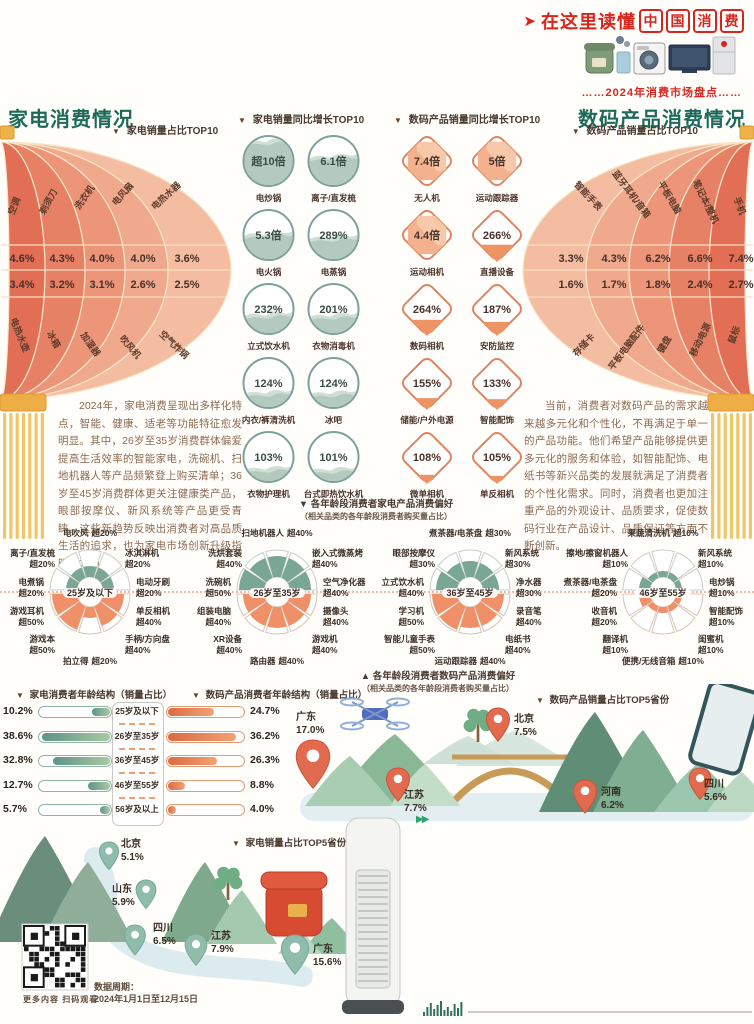  I want to click on appliance-province-label: 北京 5.1%, so click(132, 851).